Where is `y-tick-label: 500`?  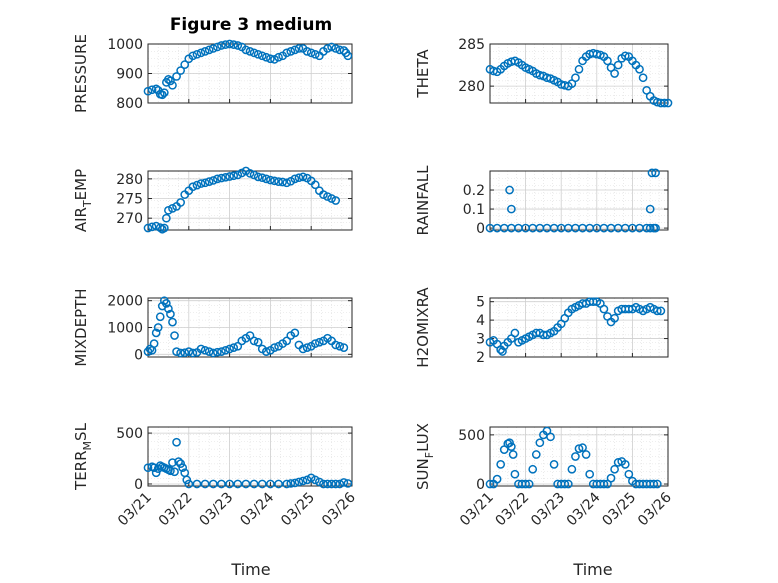
y-tick-label: 500 is located at coordinates (129, 434).